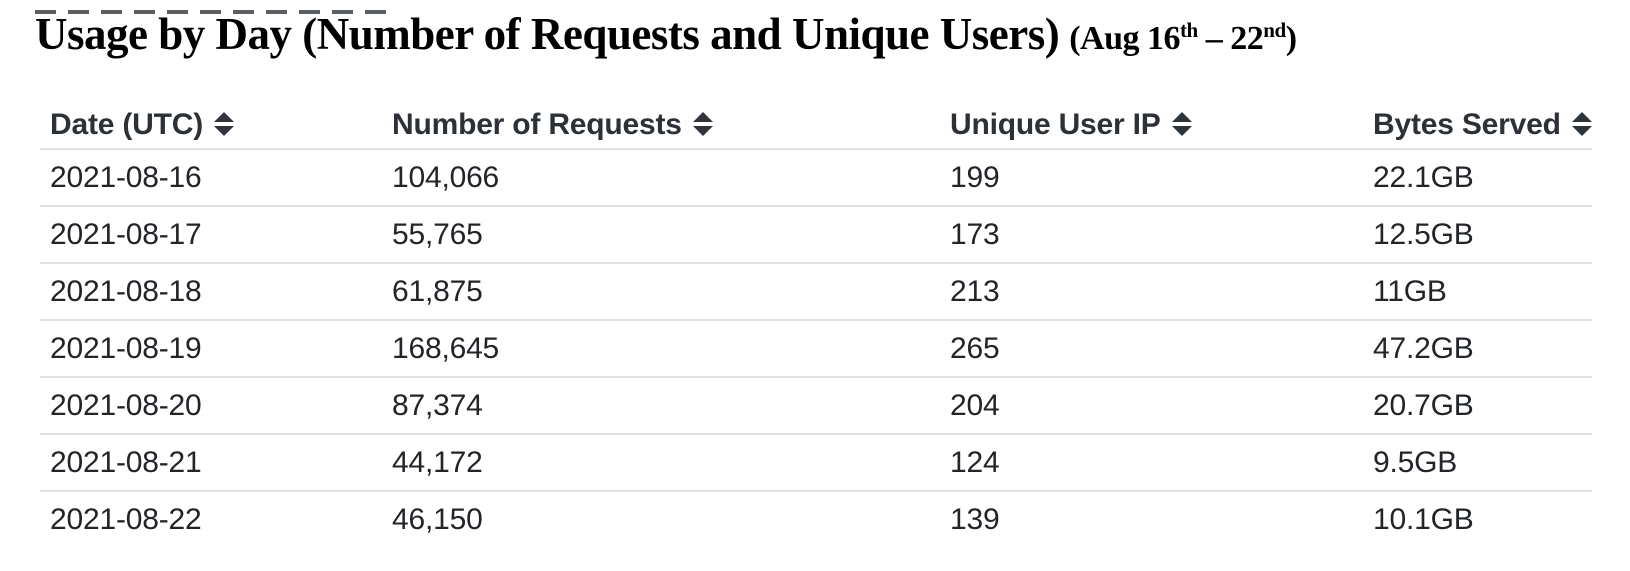 The image size is (1630, 571). I want to click on table-row: 2021-08-17 55,765 173 12.5GB, so click(816, 235).